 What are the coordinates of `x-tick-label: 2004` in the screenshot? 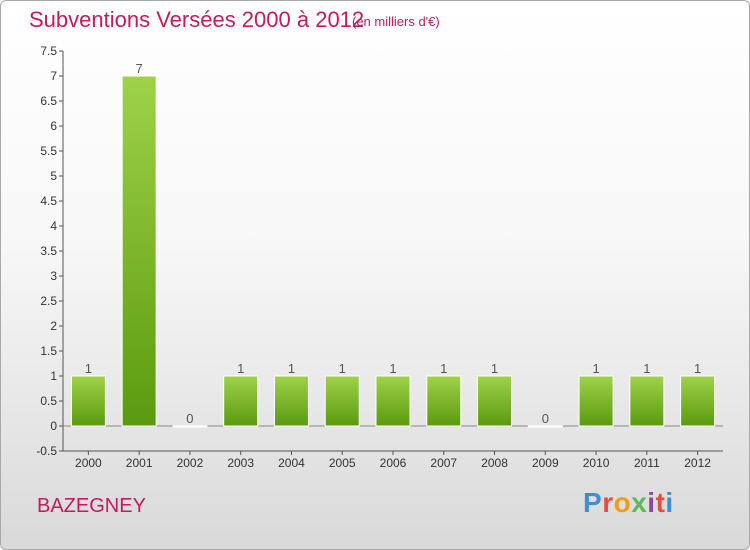 It's located at (291, 463).